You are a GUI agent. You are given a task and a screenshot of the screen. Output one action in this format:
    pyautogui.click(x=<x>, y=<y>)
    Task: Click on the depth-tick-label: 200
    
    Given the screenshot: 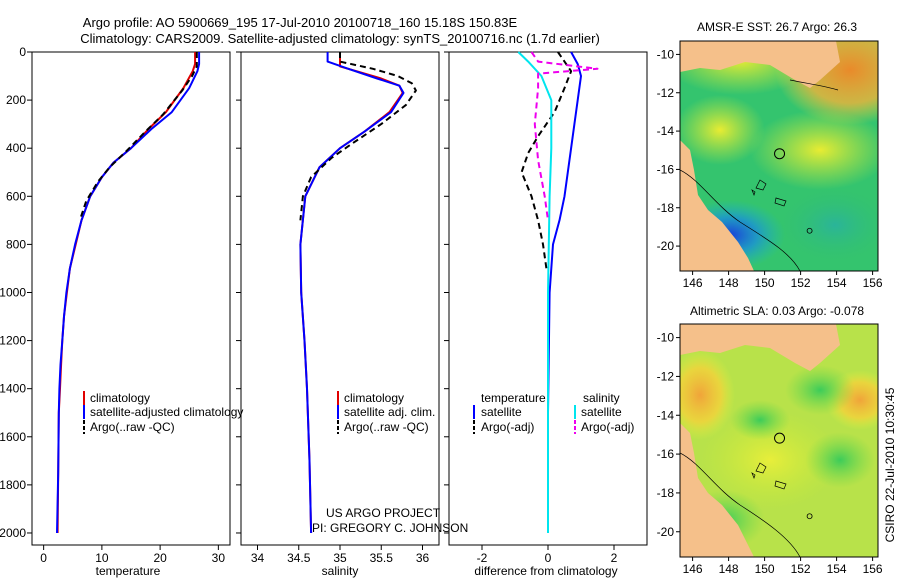 What is the action you would take?
    pyautogui.click(x=16, y=100)
    